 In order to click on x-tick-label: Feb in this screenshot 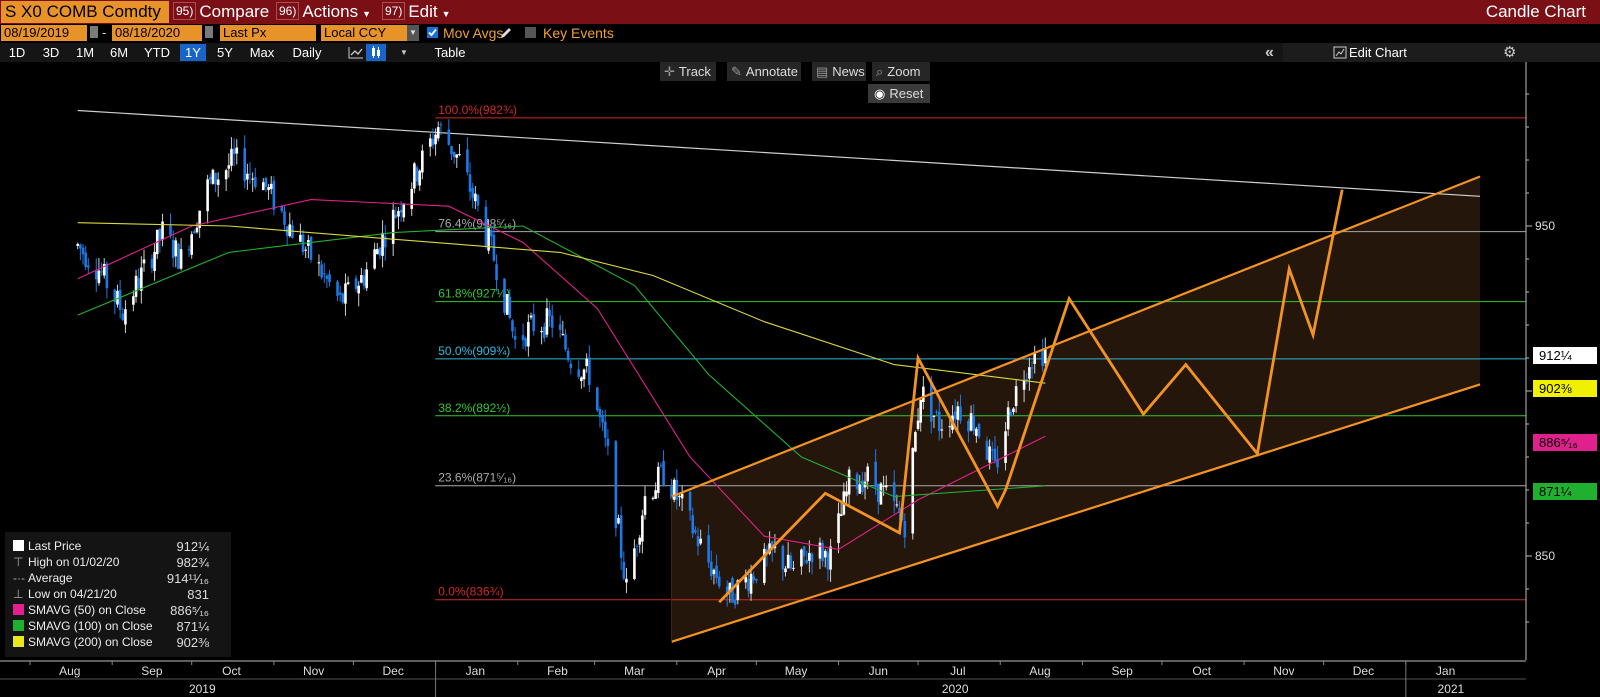, I will do `click(557, 671)`.